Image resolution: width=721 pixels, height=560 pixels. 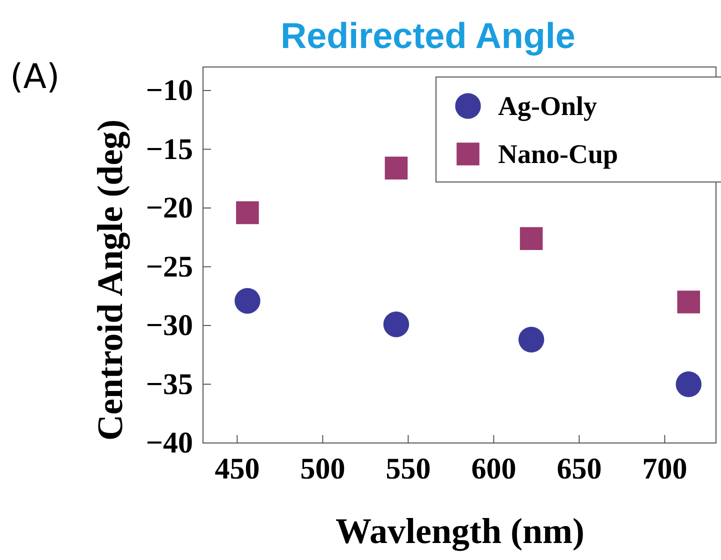 I want to click on y-tick-label: −10, so click(x=169, y=91).